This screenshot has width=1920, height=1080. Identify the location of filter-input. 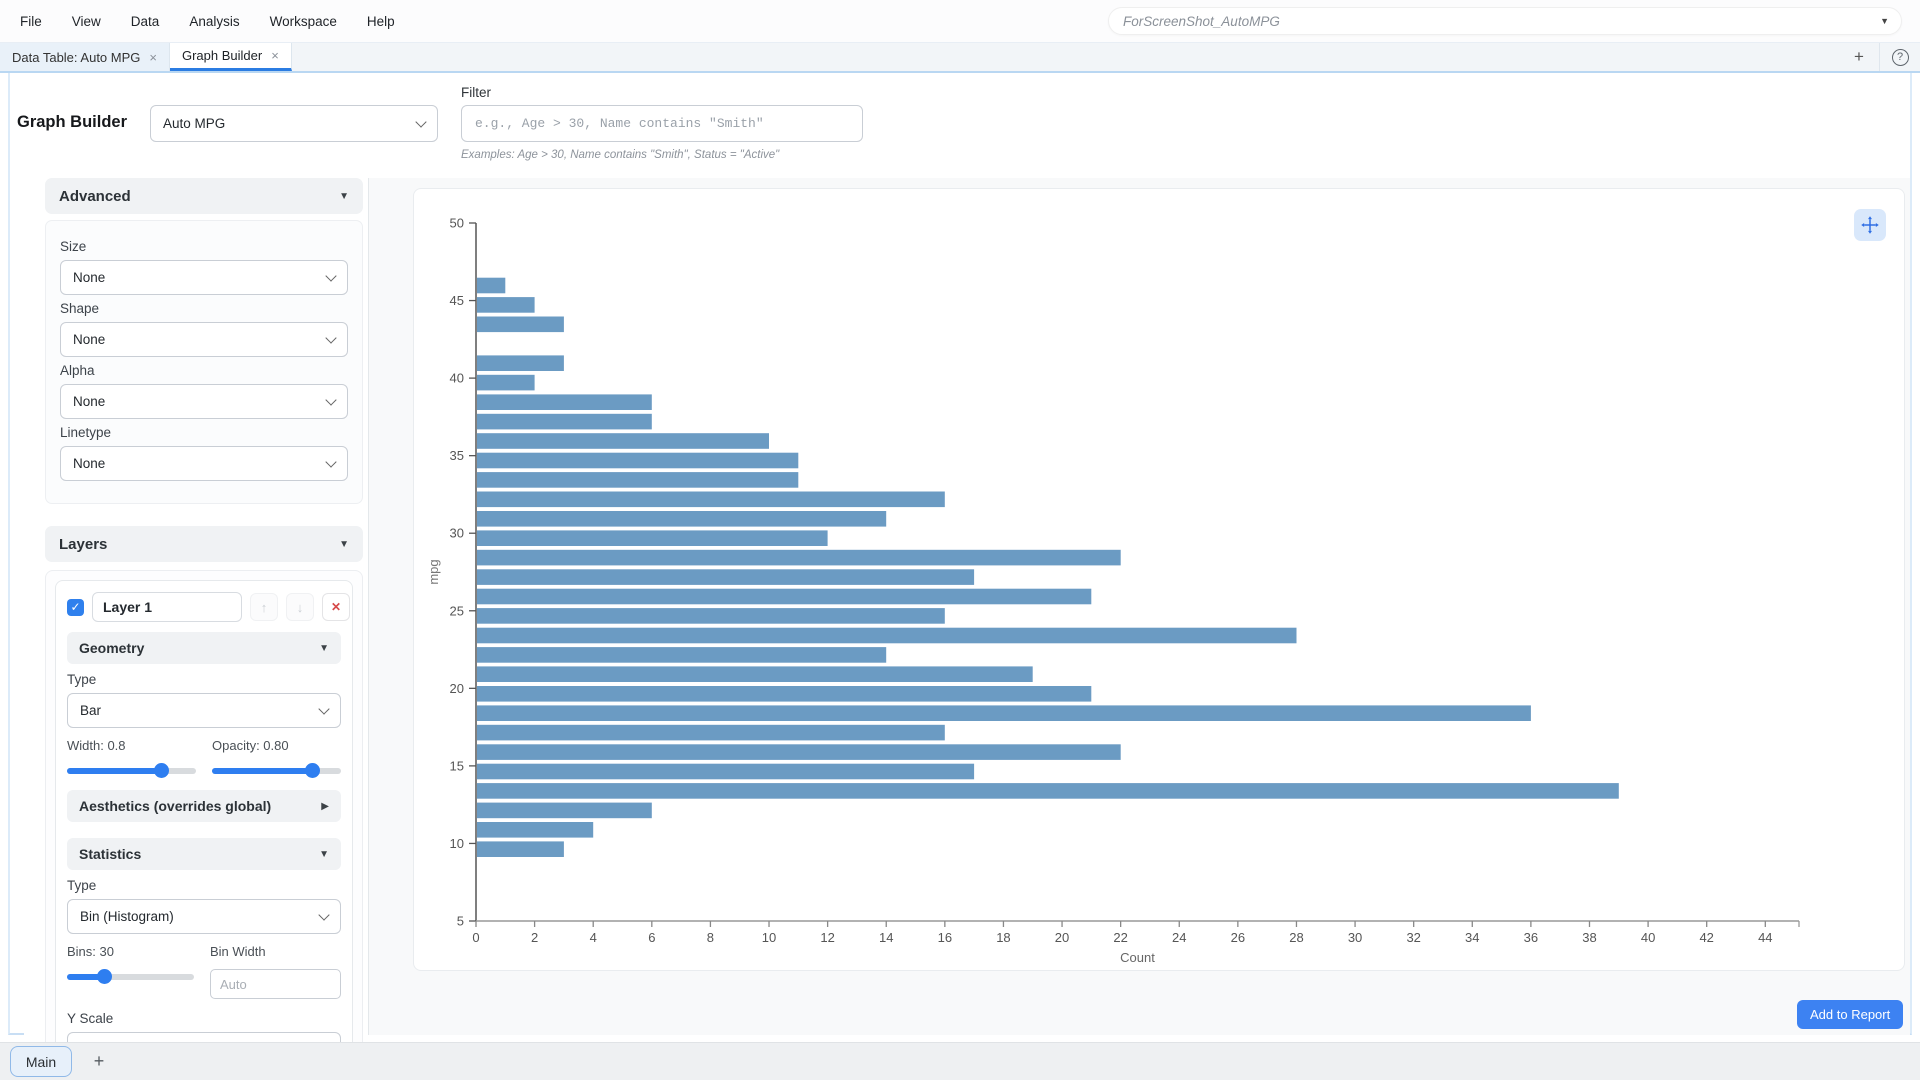
(662, 123).